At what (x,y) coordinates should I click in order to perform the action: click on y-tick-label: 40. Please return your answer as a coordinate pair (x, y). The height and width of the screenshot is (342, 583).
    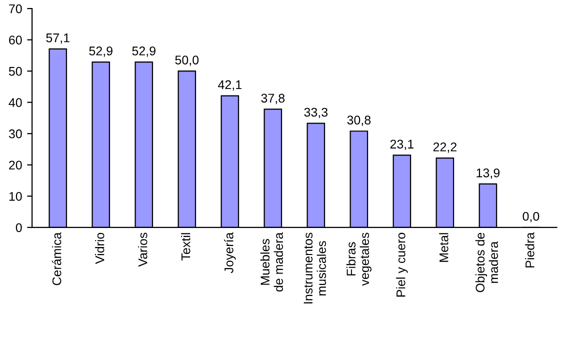
    Looking at the image, I should click on (15, 103).